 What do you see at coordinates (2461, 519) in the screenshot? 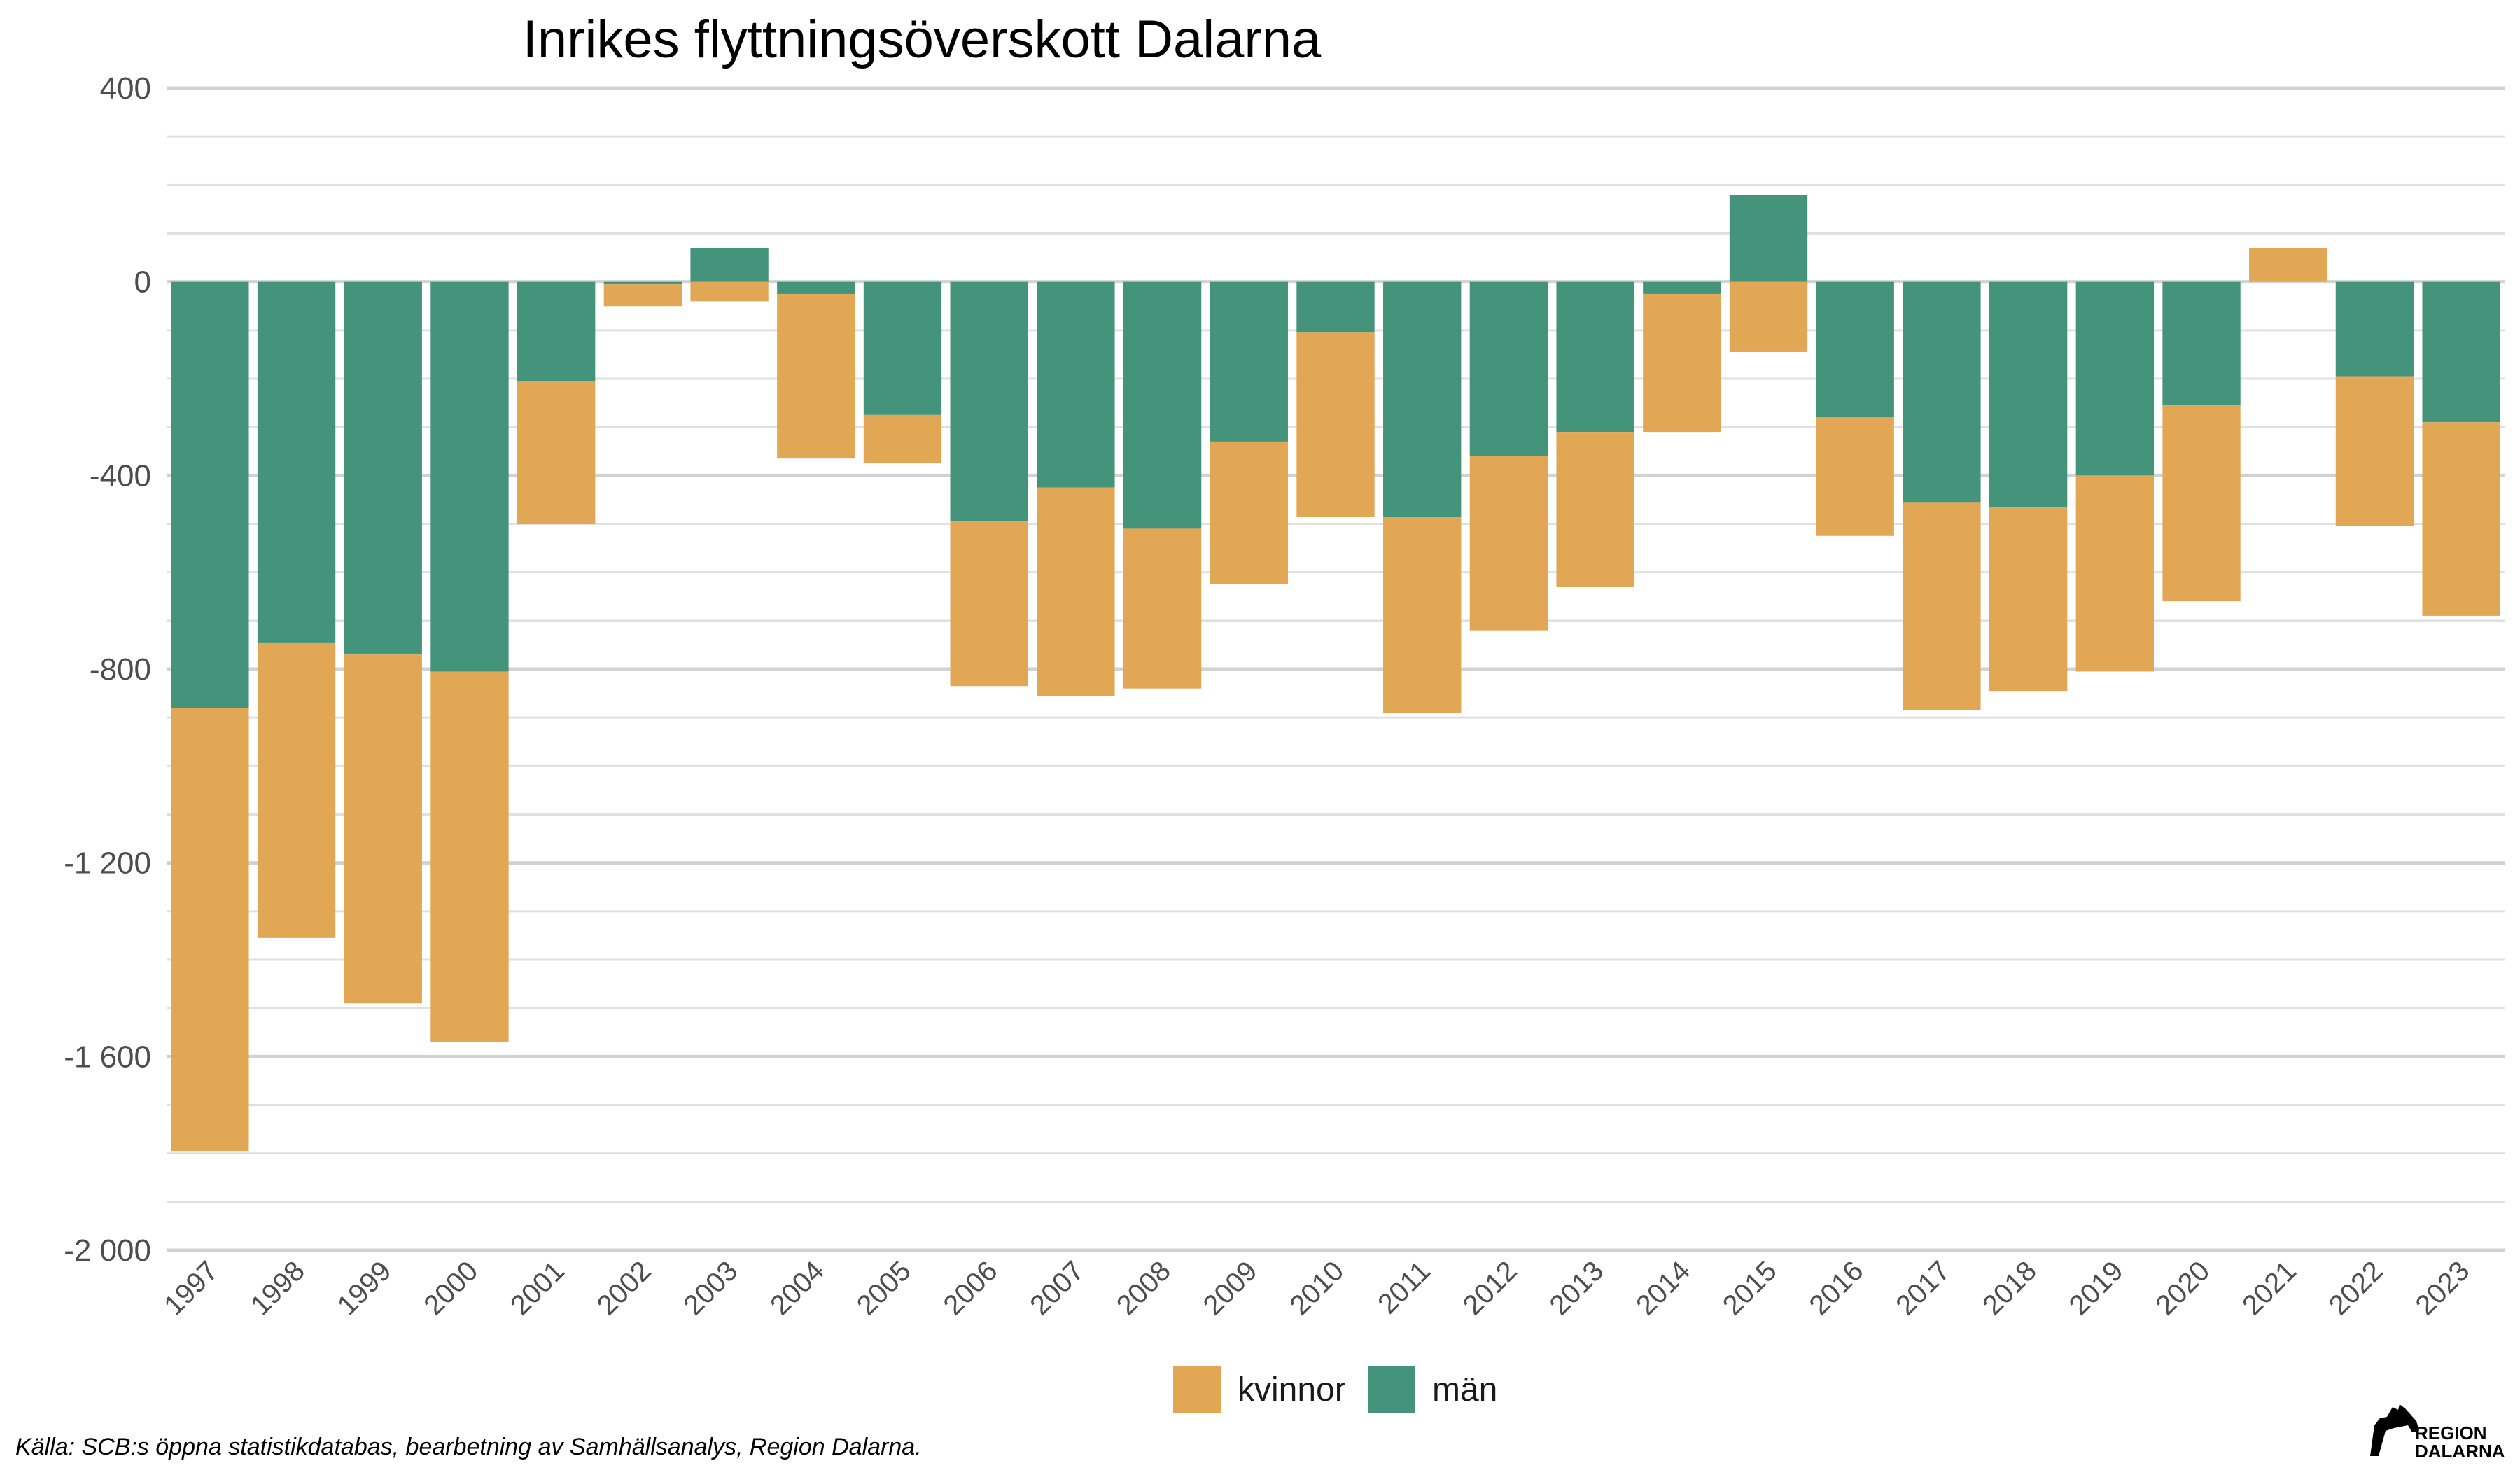
I see `bar-kvinnor-2023` at bounding box center [2461, 519].